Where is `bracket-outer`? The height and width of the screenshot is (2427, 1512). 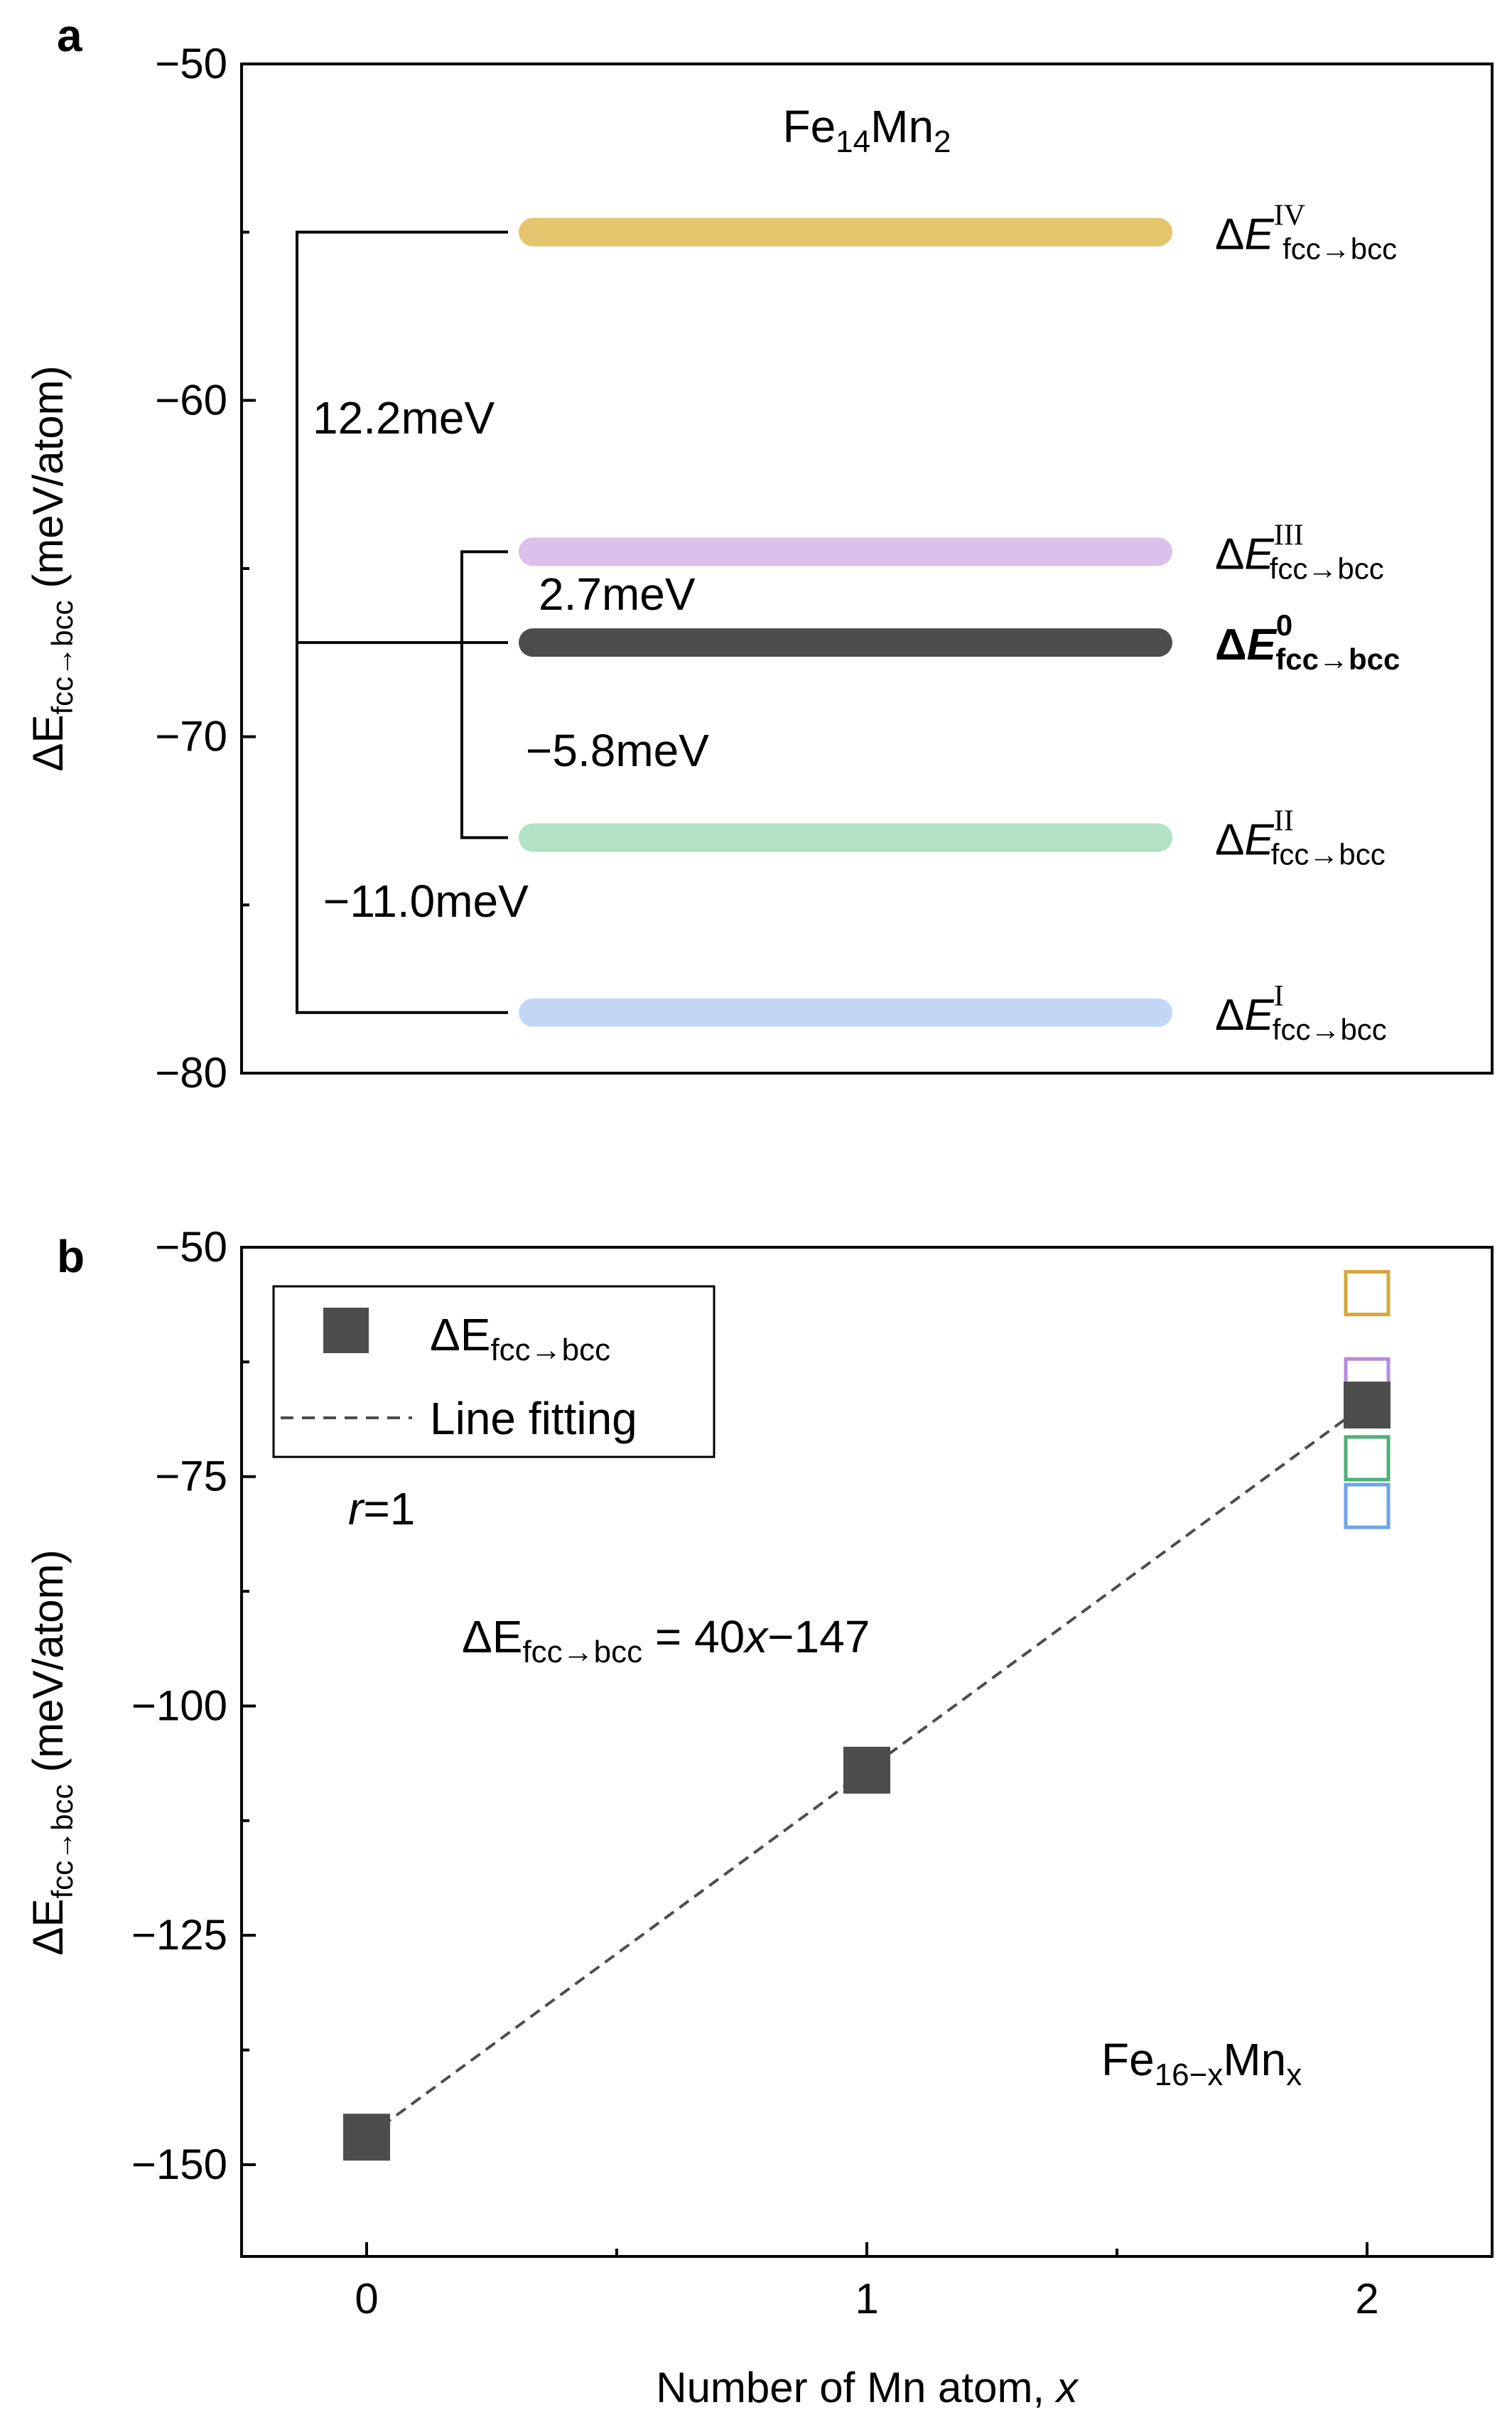 bracket-outer is located at coordinates (402, 622).